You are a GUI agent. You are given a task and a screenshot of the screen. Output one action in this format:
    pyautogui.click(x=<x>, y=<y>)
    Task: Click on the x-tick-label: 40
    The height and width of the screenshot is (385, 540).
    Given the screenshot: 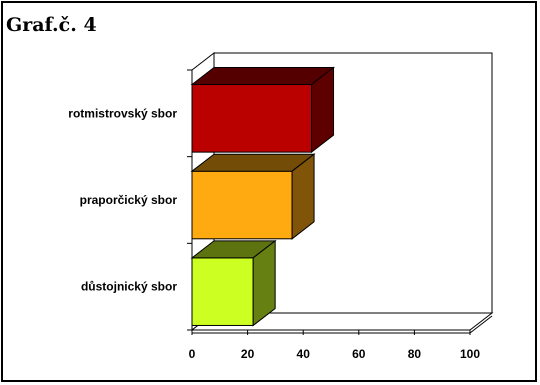 What is the action you would take?
    pyautogui.click(x=304, y=354)
    